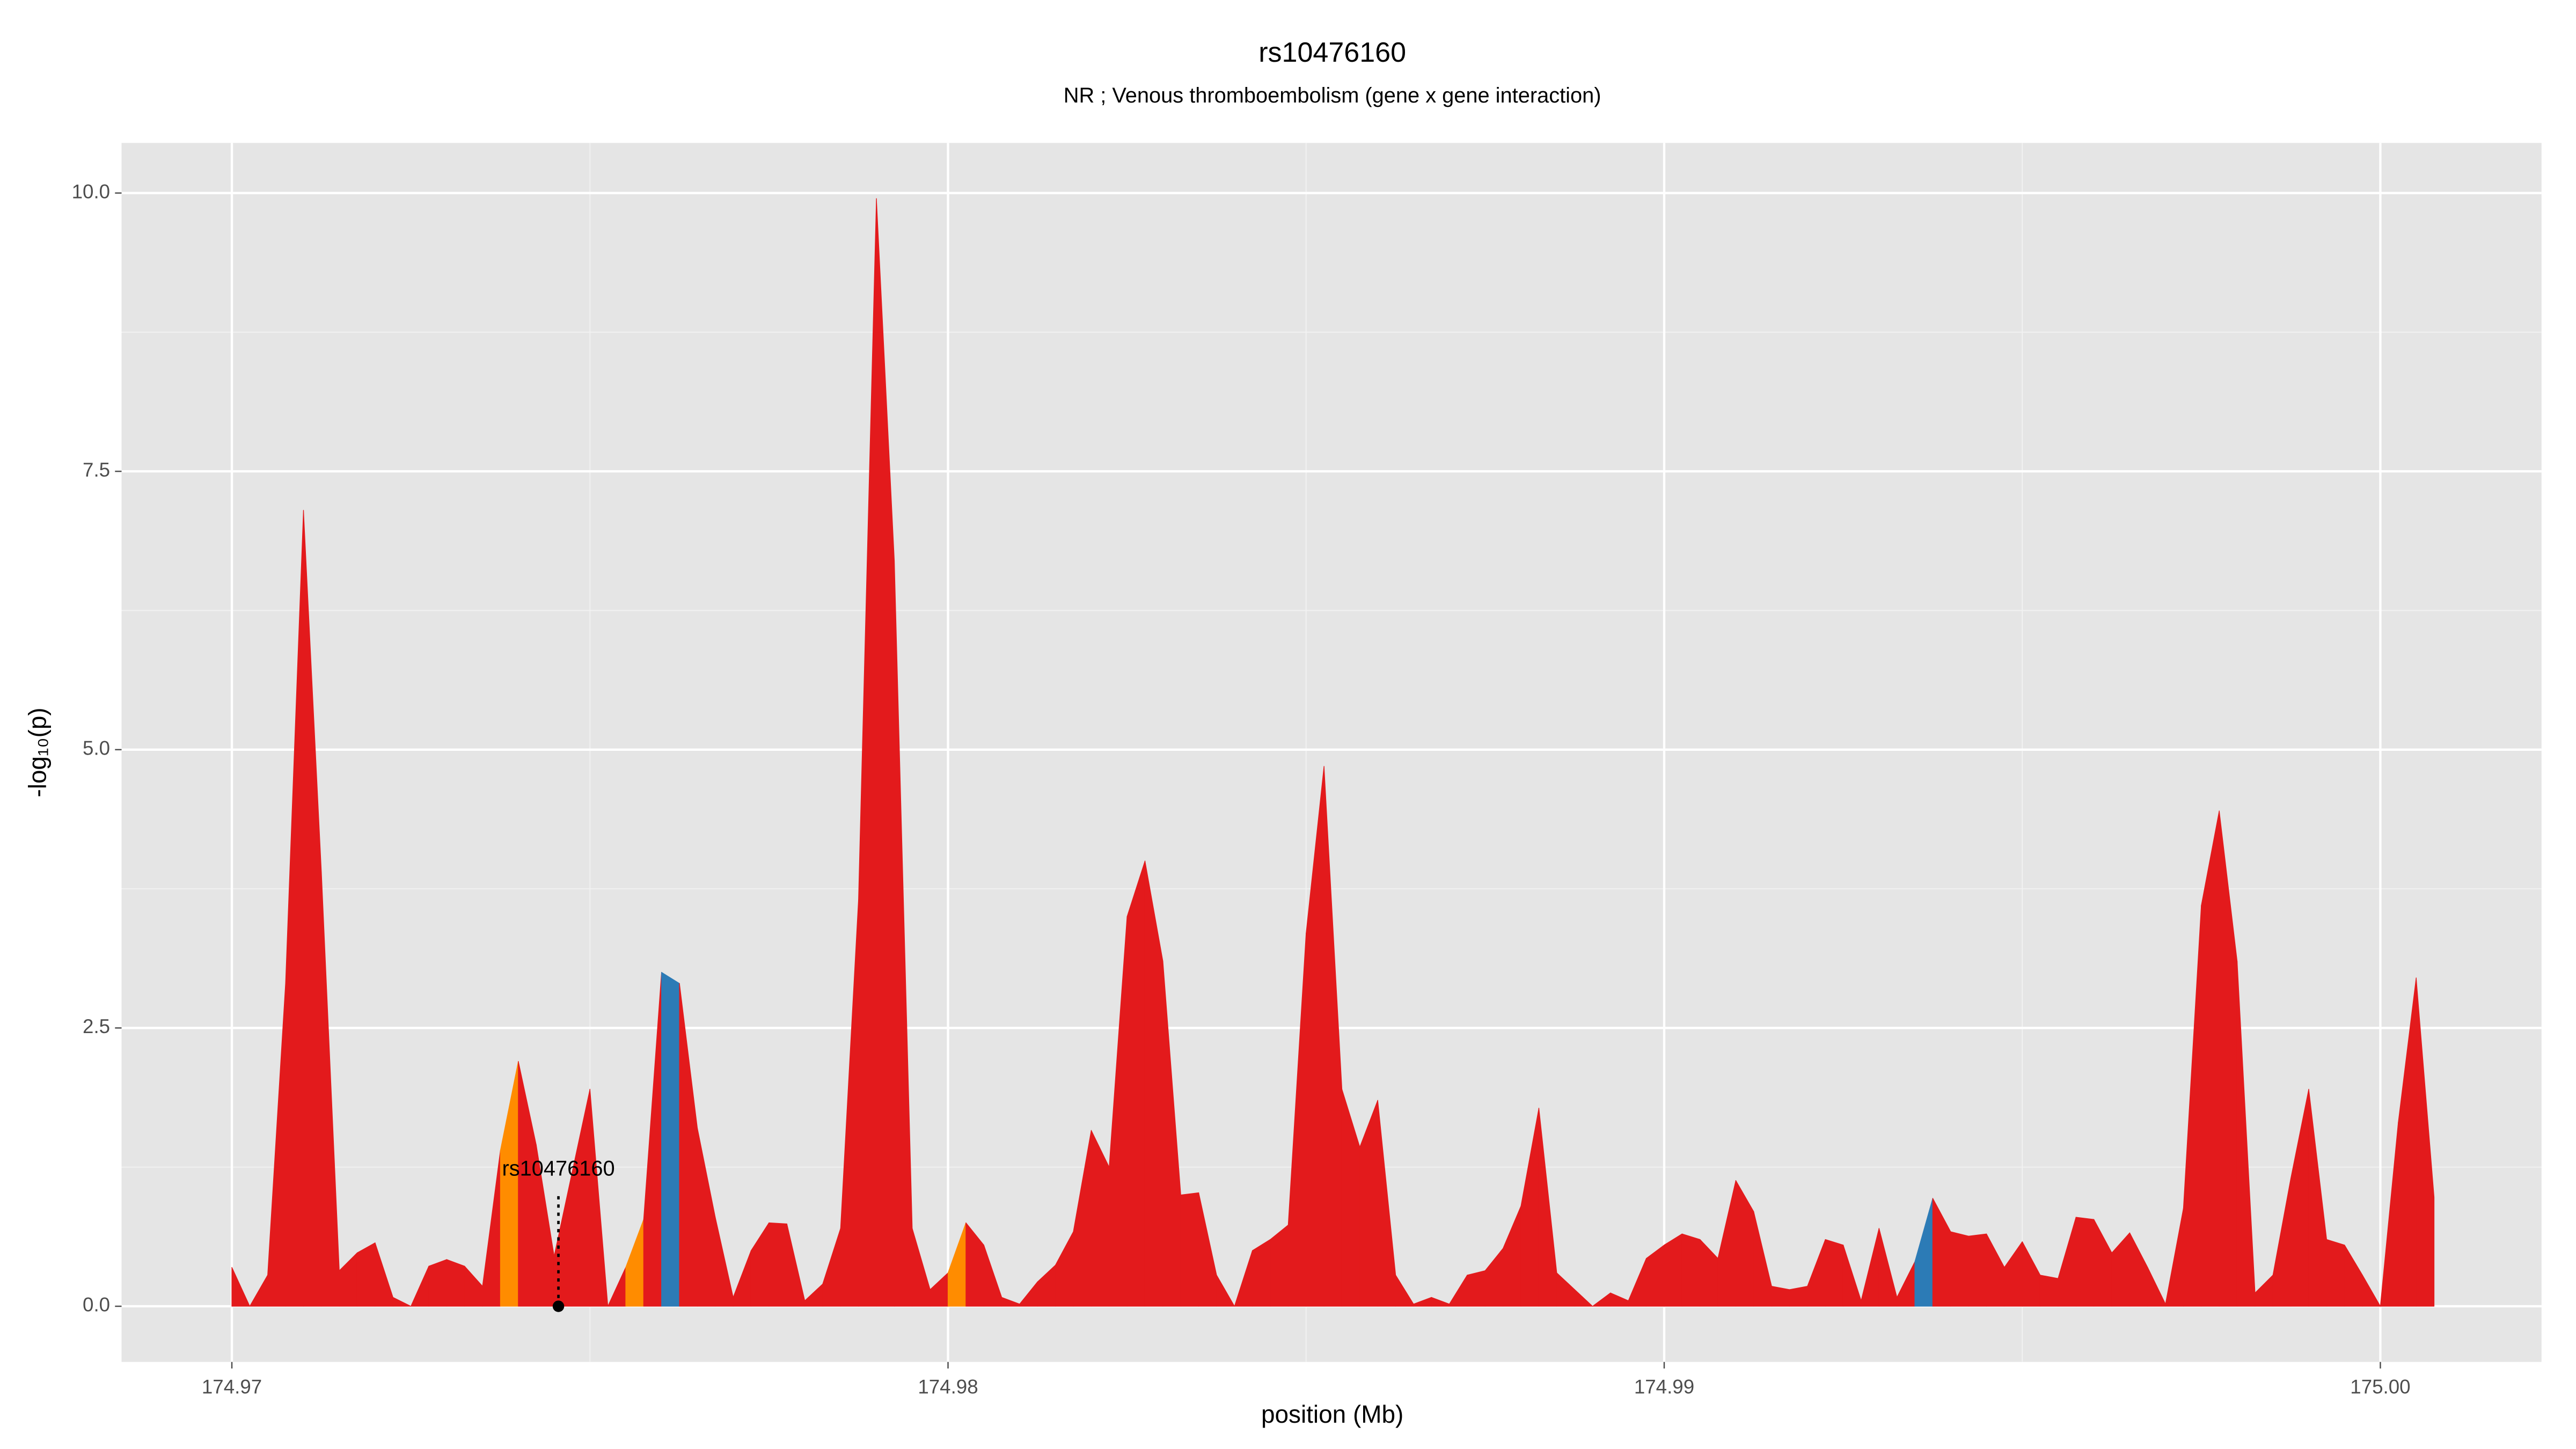 Image resolution: width=2576 pixels, height=1449 pixels. What do you see at coordinates (558, 1168) in the screenshot?
I see `annotation-label: rs10476160` at bounding box center [558, 1168].